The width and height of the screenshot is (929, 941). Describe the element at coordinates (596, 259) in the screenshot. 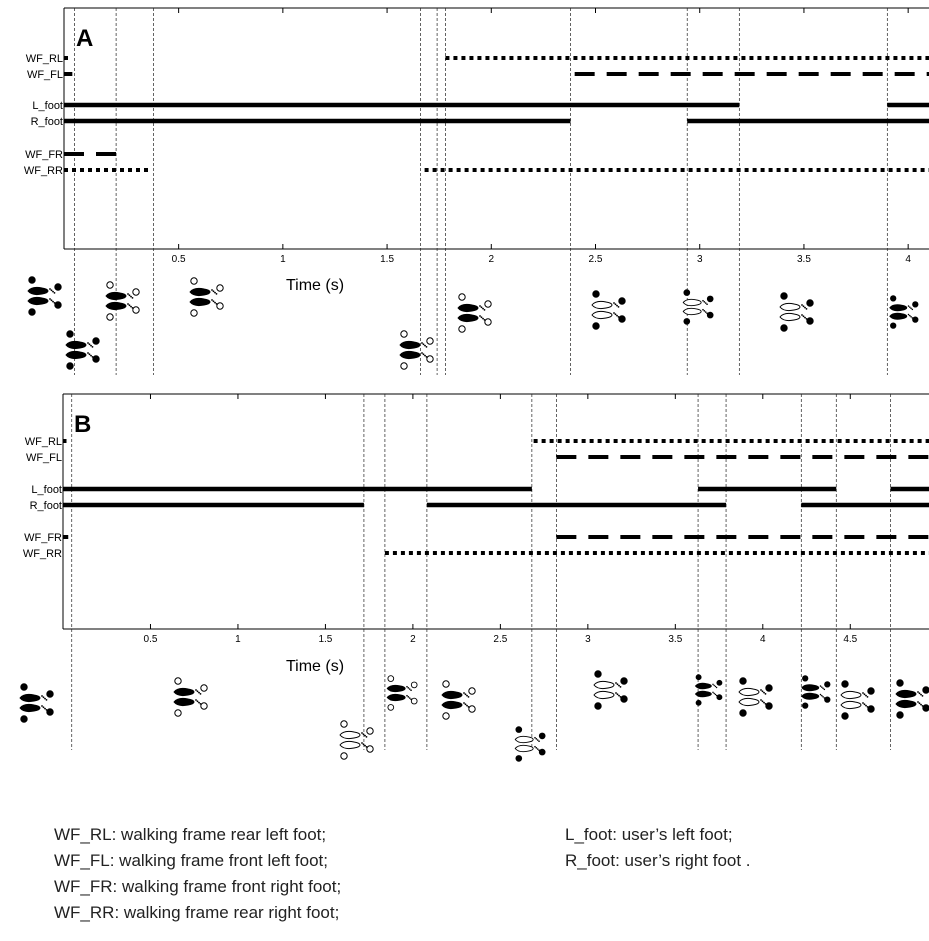

I see `x-tick-label: 2.5` at that location.